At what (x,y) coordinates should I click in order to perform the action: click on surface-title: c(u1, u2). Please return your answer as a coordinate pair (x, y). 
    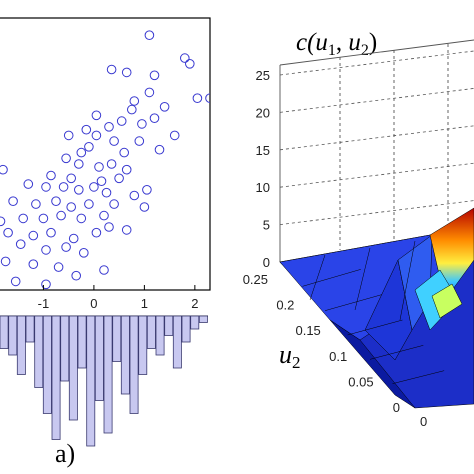
    Looking at the image, I should click on (336, 44).